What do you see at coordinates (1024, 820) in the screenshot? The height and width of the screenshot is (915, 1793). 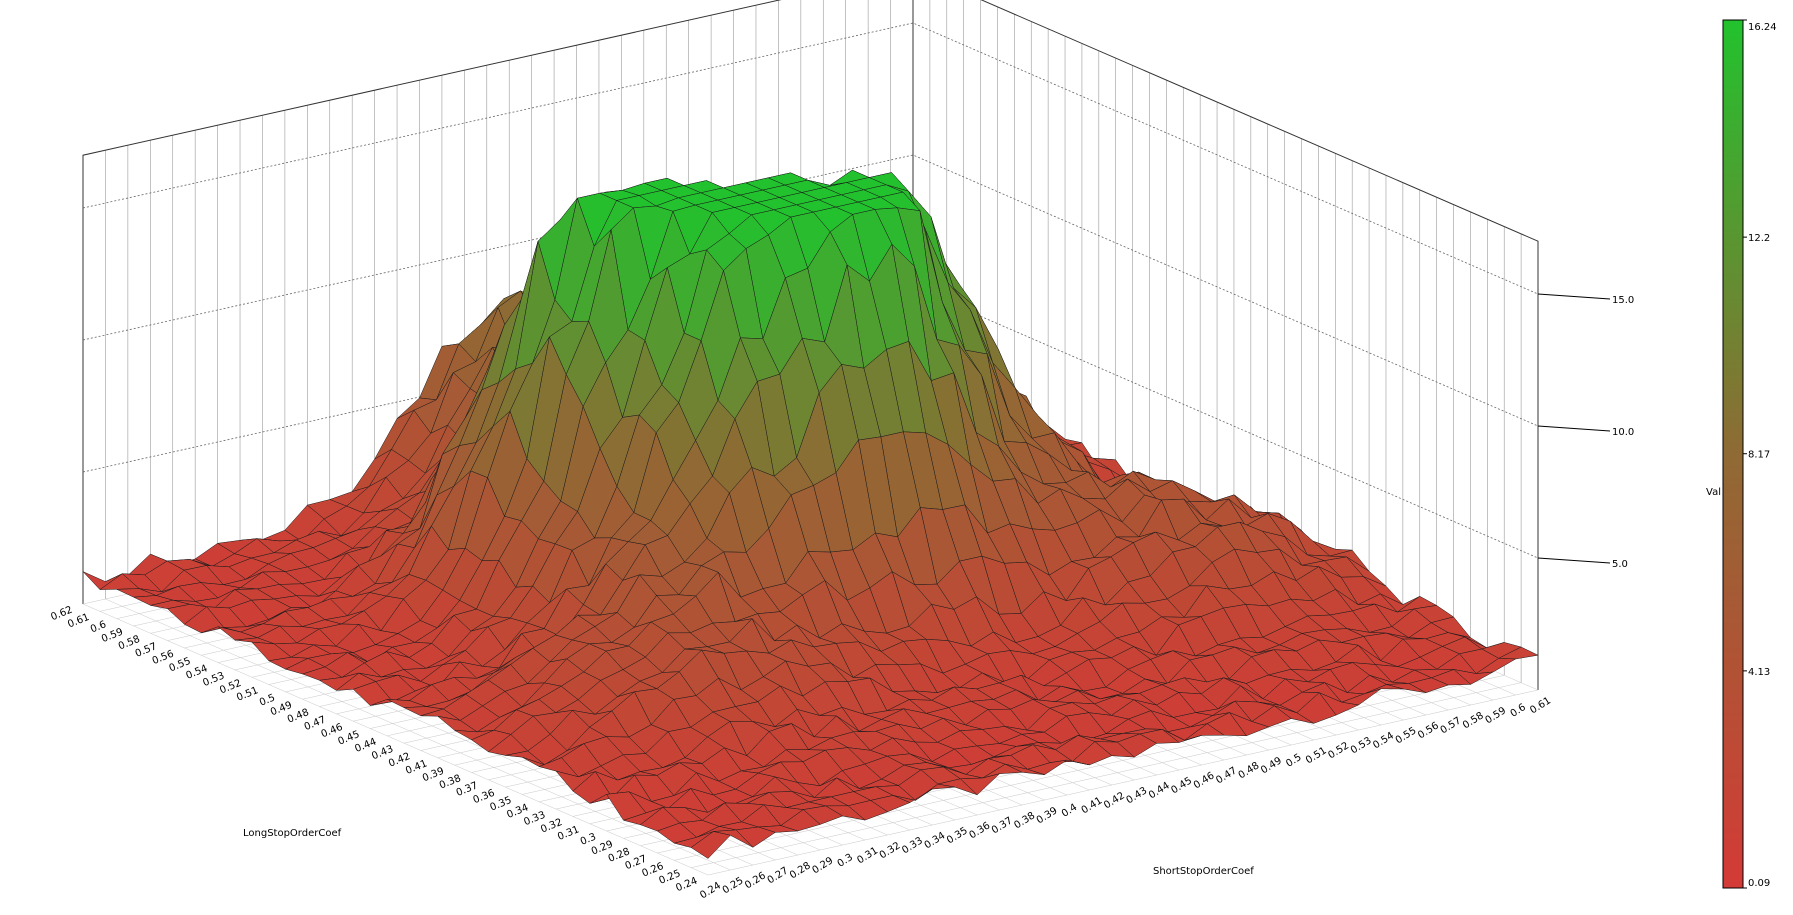 I see `x-tick-label: 0.38` at bounding box center [1024, 820].